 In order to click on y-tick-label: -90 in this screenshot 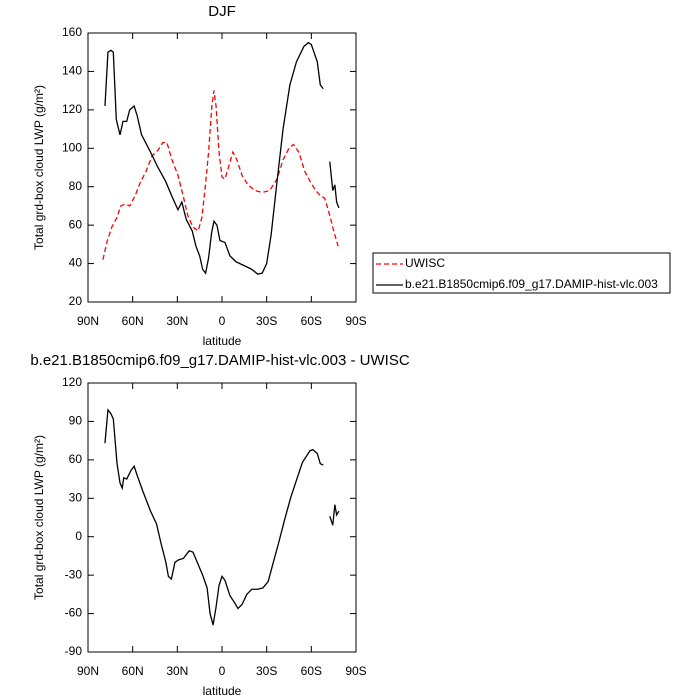, I will do `click(74, 651)`.